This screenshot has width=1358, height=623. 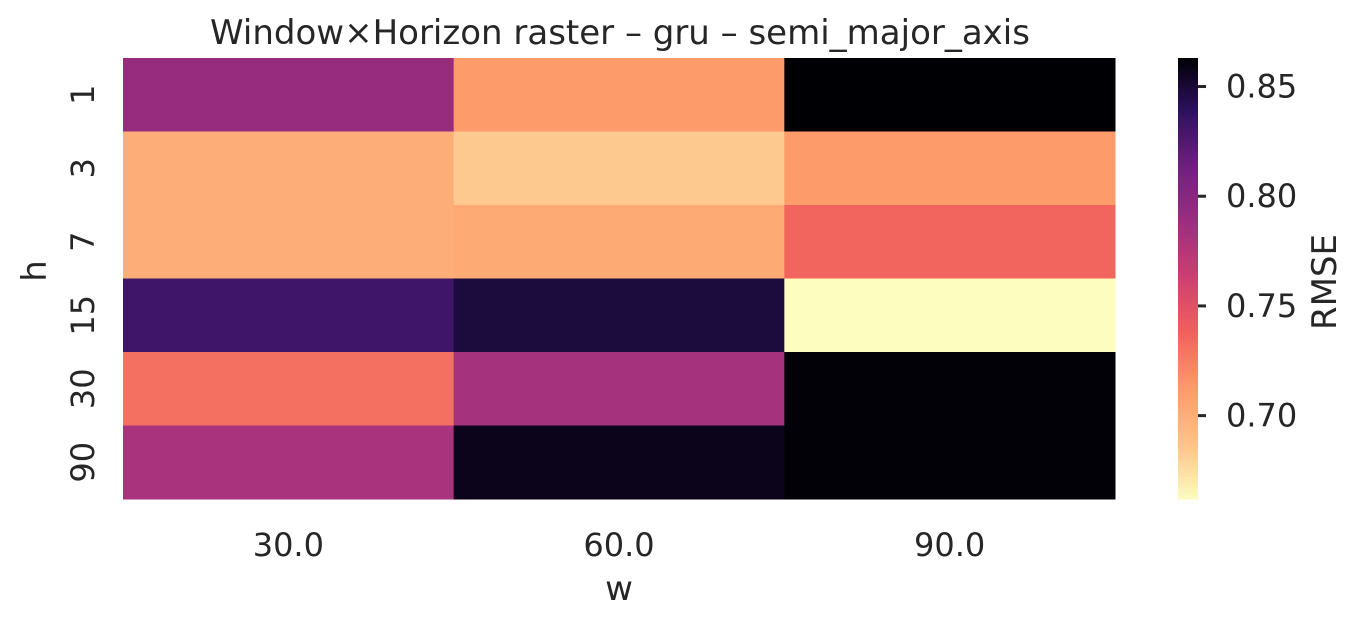 I want to click on x-axis-label: w, so click(x=619, y=589).